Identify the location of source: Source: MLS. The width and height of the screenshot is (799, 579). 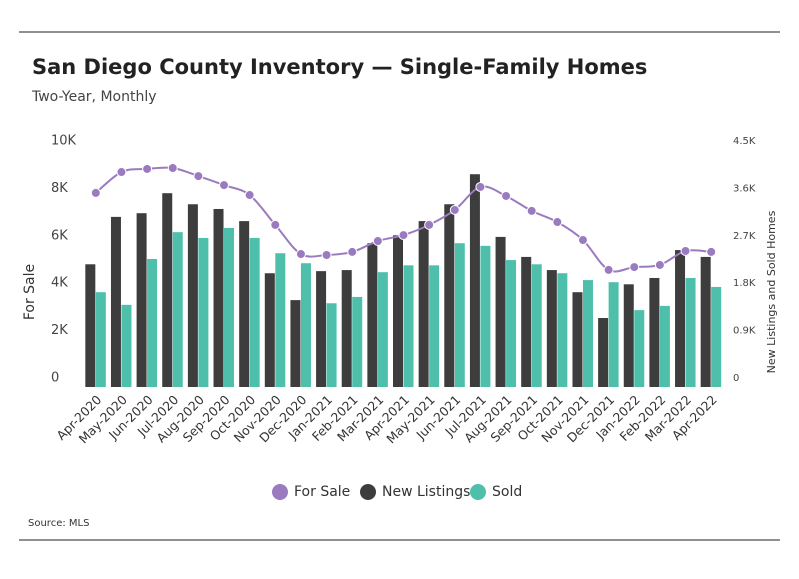
(58, 523).